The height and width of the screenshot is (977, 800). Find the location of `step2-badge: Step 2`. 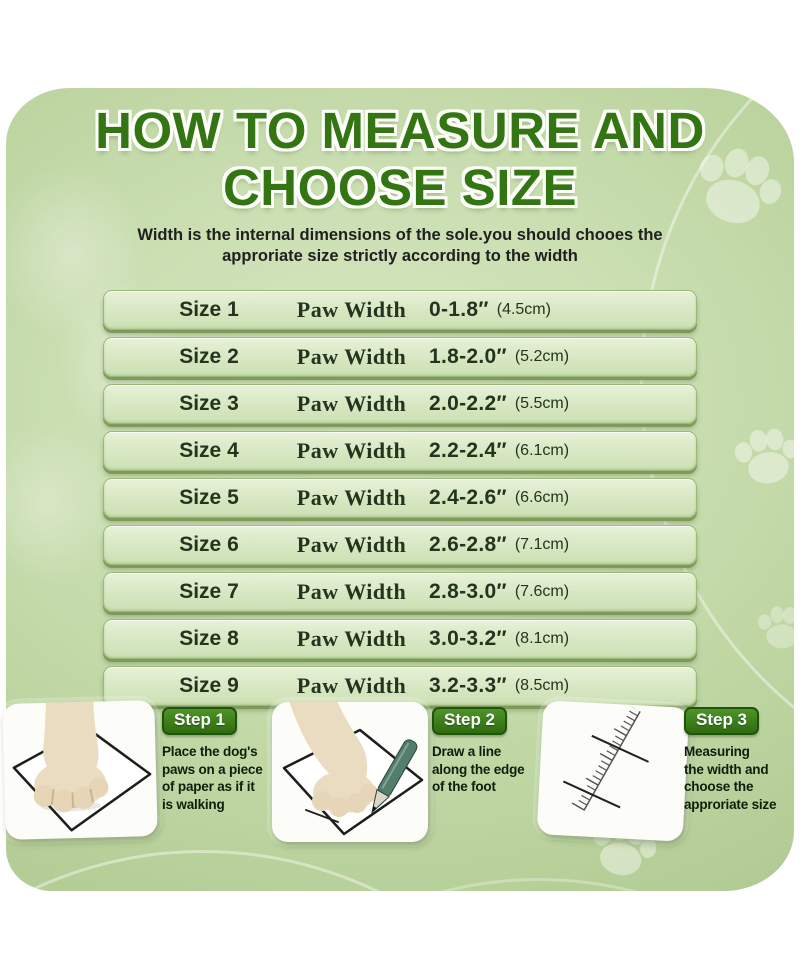

step2-badge: Step 2 is located at coordinates (470, 721).